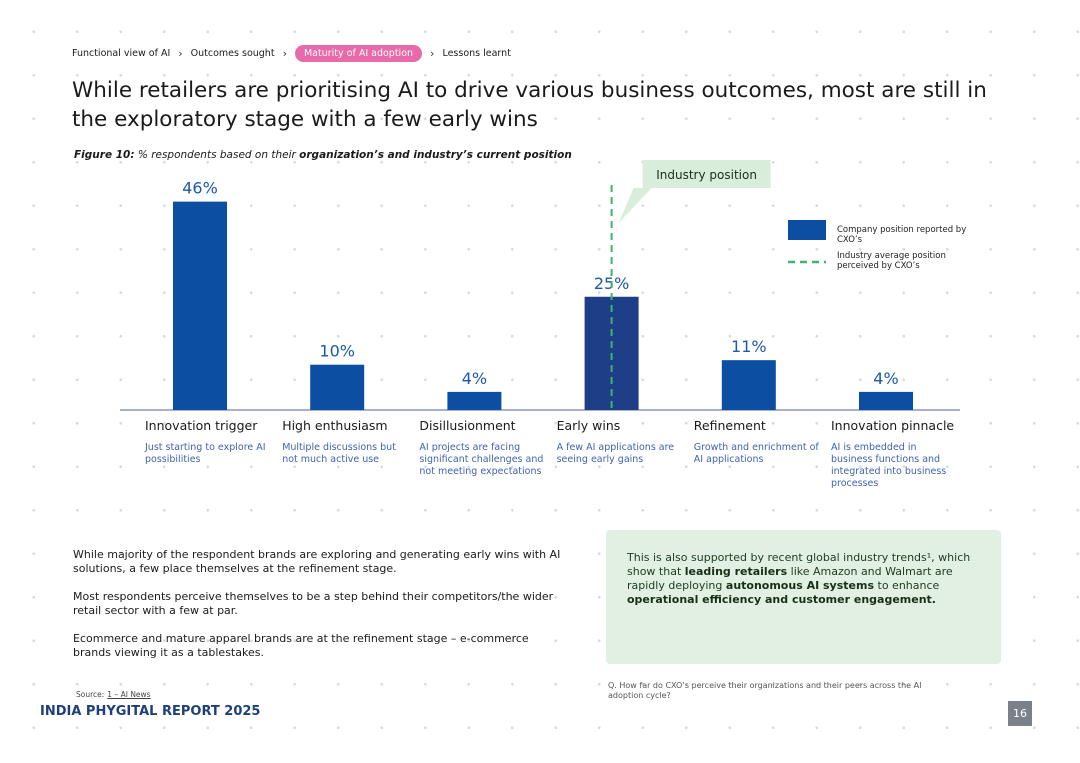 The width and height of the screenshot is (1080, 763). What do you see at coordinates (335, 425) in the screenshot?
I see `category-label: High enthusiasm` at bounding box center [335, 425].